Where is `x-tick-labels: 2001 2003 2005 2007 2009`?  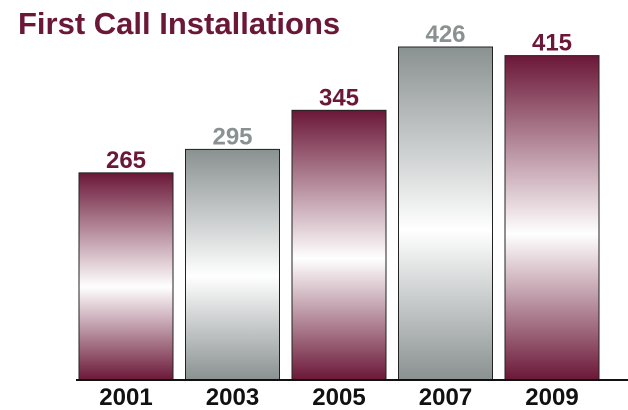 x-tick-labels: 2001 2003 2005 2007 2009 is located at coordinates (338, 397).